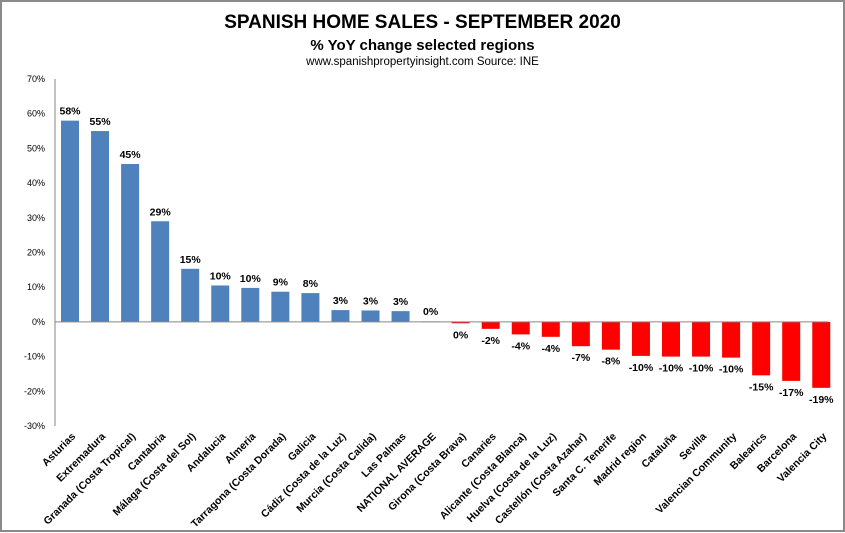  What do you see at coordinates (38, 322) in the screenshot?
I see `y-tick-label: 0%` at bounding box center [38, 322].